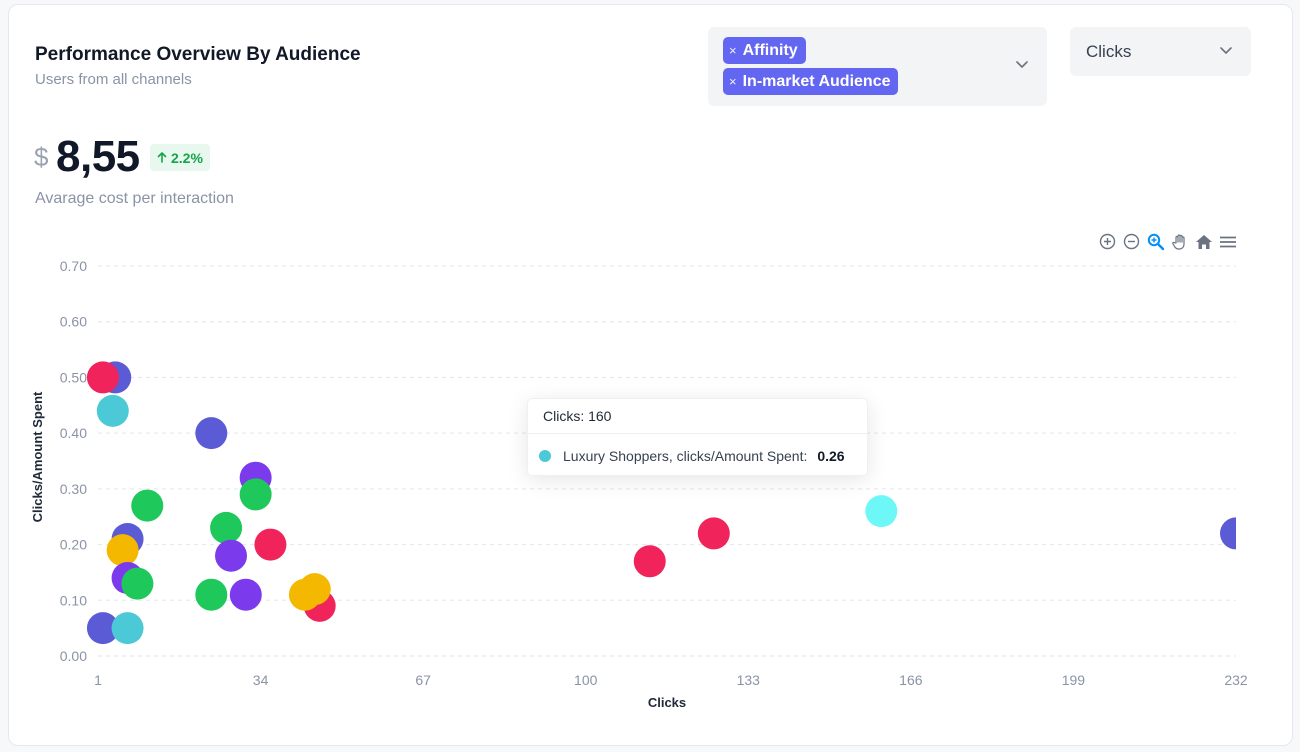  I want to click on audience-multiselect: × Affinity × In-market Audience, so click(877, 66).